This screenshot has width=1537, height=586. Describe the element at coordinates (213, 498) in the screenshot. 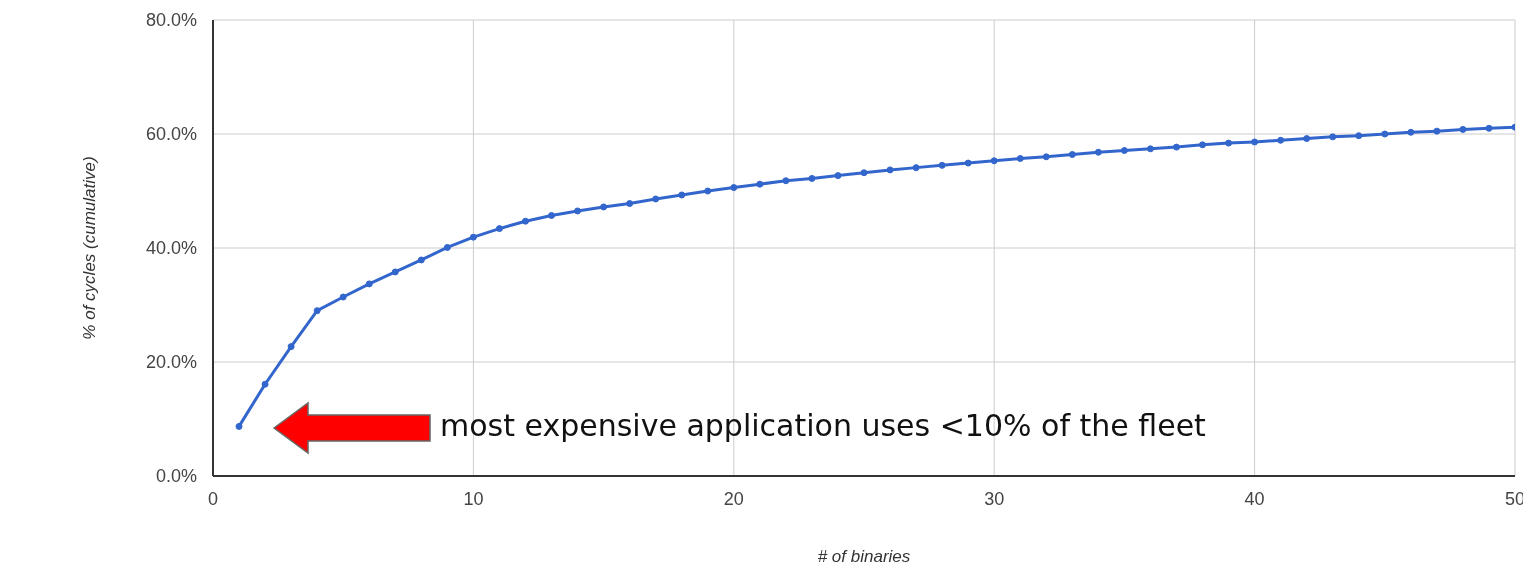

I see `x-tick-label: 0` at that location.